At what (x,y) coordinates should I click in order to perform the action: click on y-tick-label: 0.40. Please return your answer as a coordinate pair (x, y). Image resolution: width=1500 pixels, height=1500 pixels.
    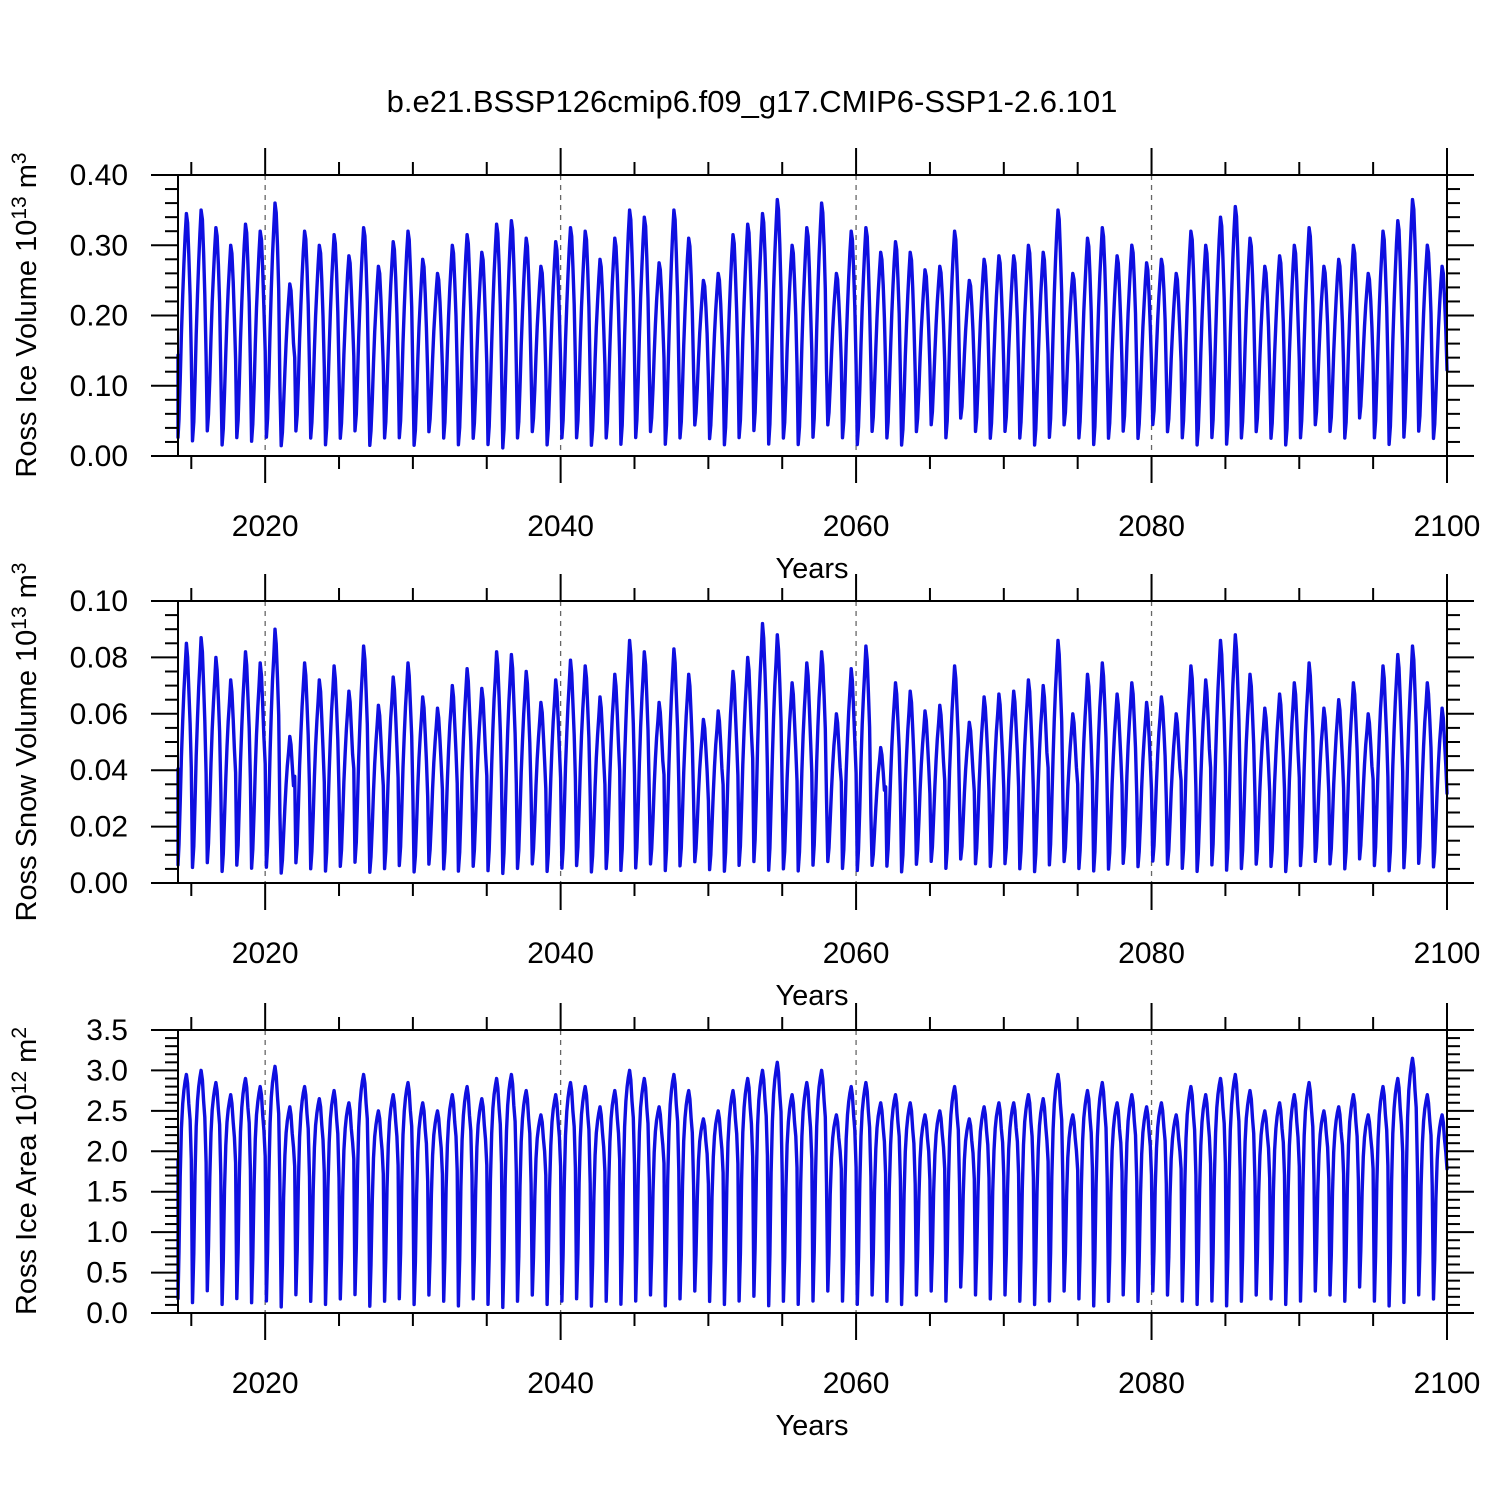
    Looking at the image, I should click on (99, 175).